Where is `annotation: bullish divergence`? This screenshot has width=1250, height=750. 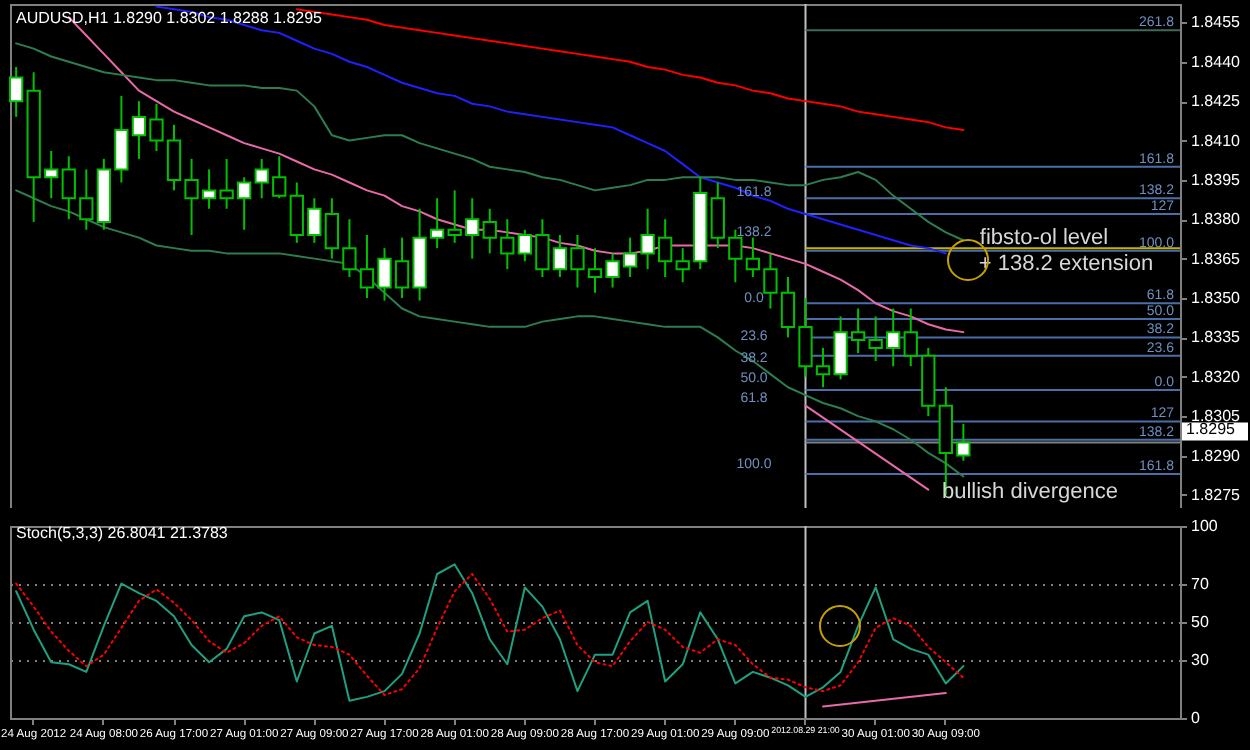
annotation: bullish divergence is located at coordinates (1030, 492).